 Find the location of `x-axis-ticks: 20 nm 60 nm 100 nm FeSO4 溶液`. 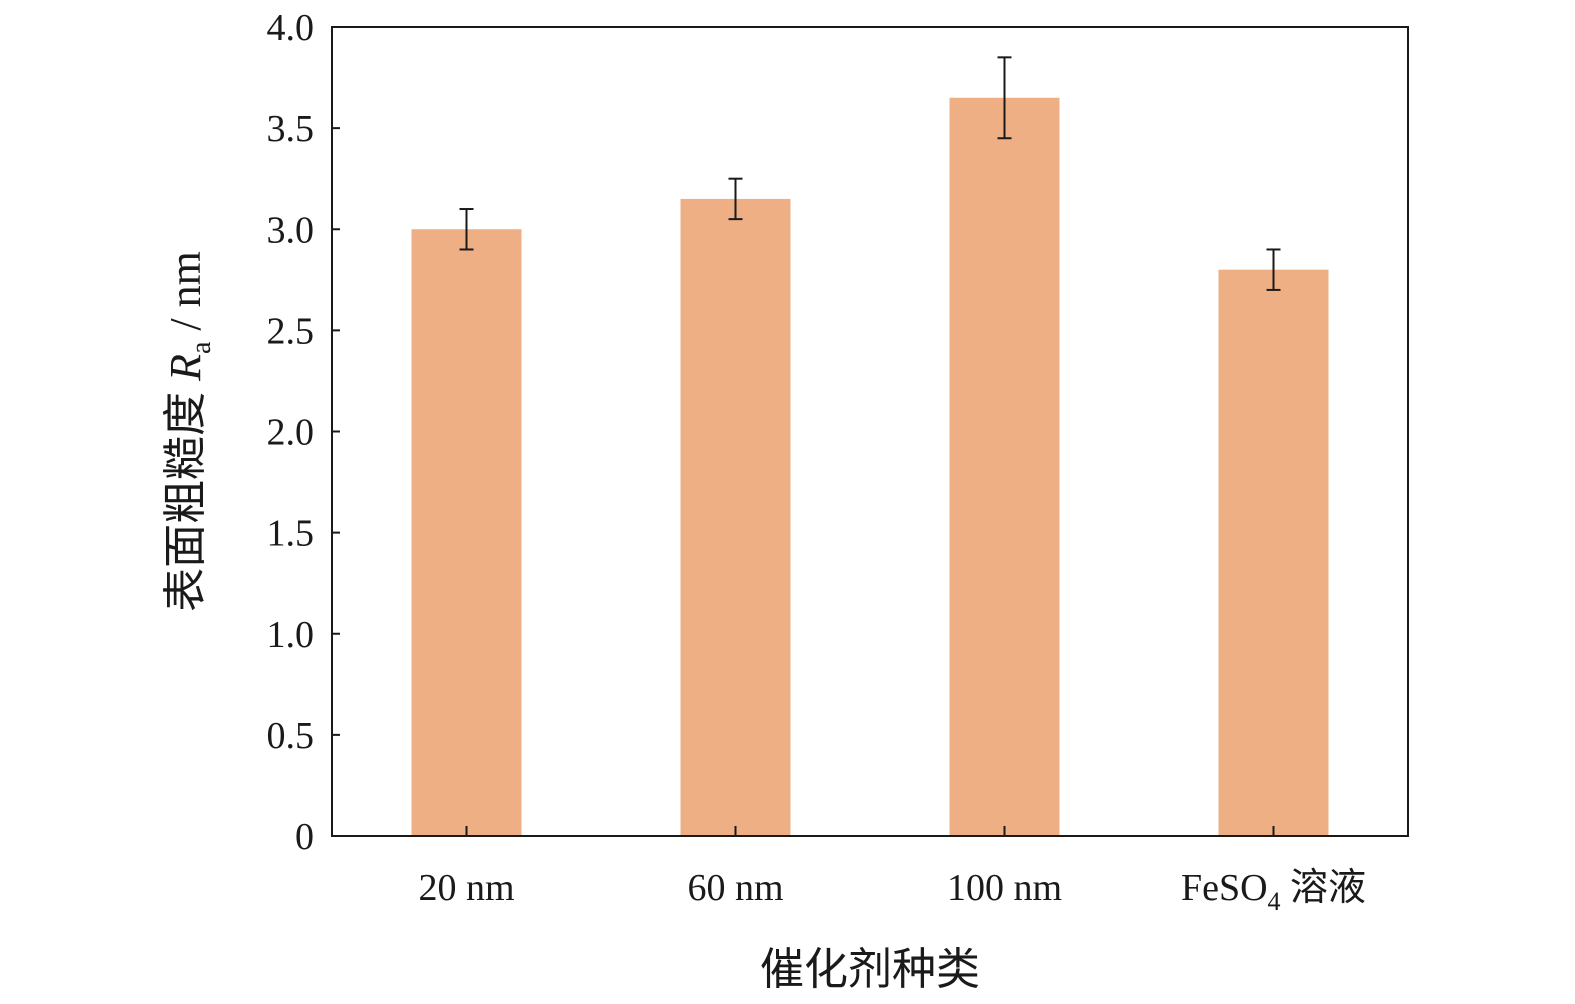

x-axis-ticks: 20 nm 60 nm 100 nm FeSO4 溶液 is located at coordinates (892, 871).